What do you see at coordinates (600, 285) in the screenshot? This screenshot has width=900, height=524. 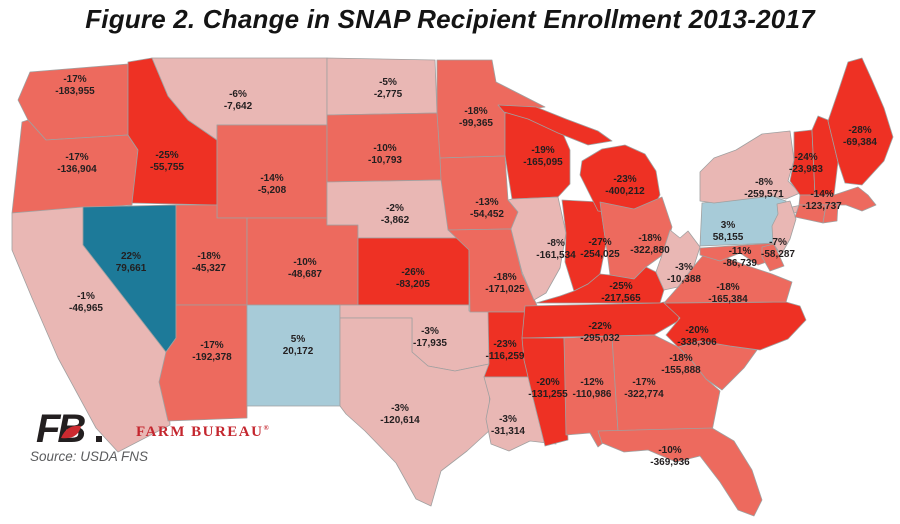 I see `state-ky` at bounding box center [600, 285].